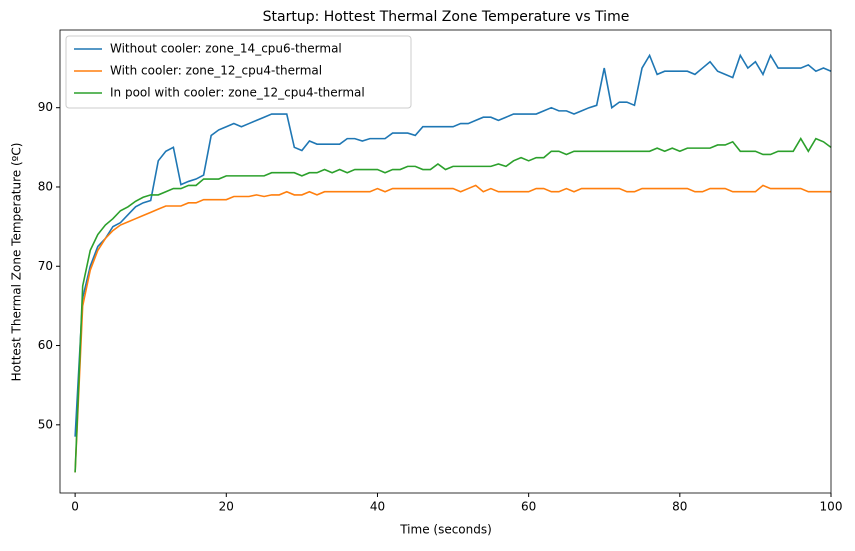  What do you see at coordinates (679, 507) in the screenshot?
I see `x-tick-label: 80` at bounding box center [679, 507].